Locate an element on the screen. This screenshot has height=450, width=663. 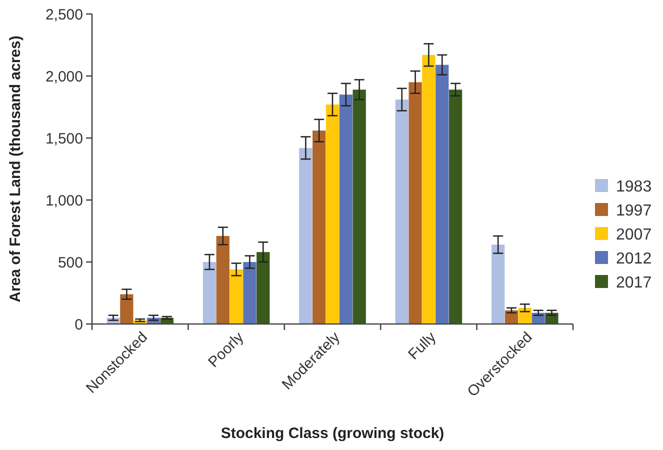
y-tick-label: 500 is located at coordinates (70, 263).